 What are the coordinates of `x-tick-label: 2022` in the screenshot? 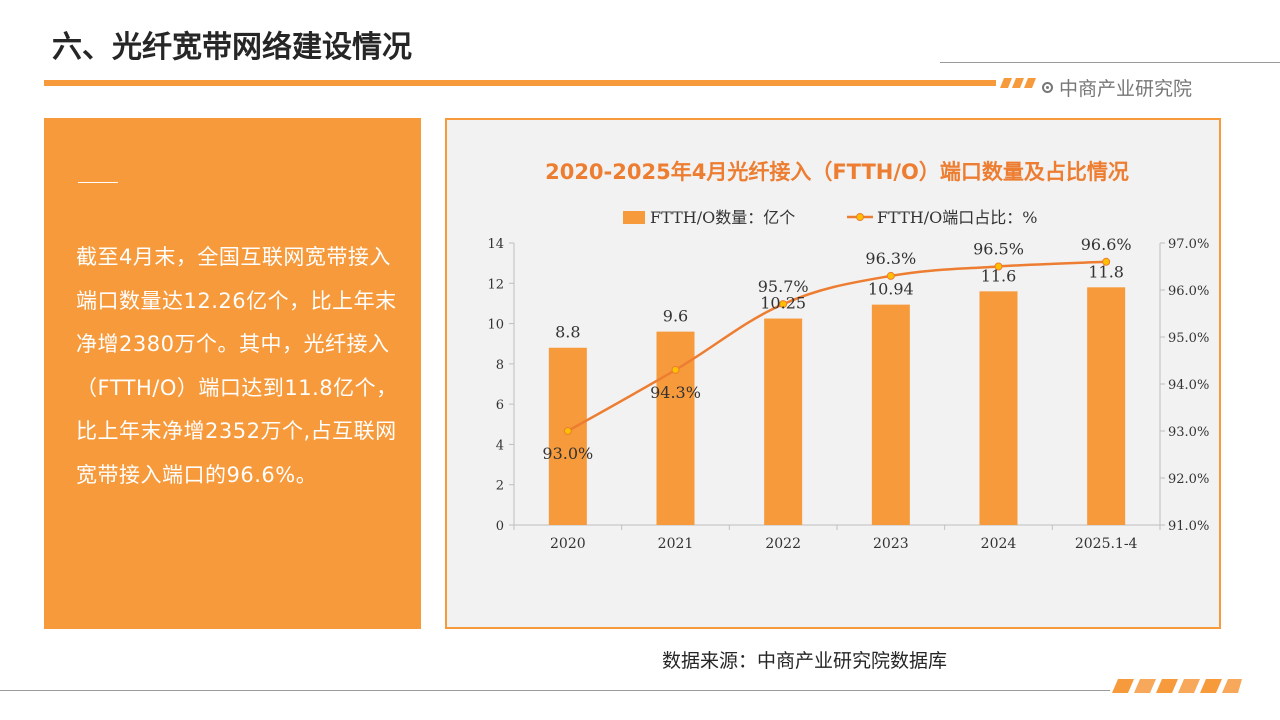 It's located at (783, 544).